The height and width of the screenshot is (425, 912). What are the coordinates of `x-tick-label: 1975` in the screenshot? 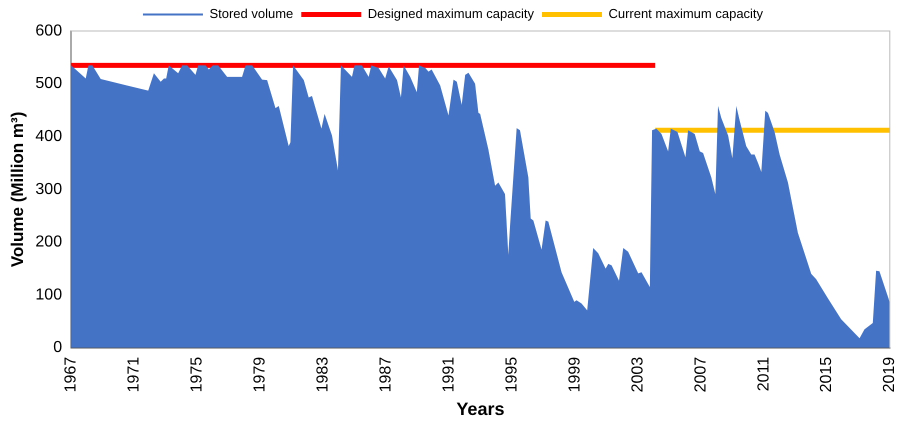 It's located at (197, 374).